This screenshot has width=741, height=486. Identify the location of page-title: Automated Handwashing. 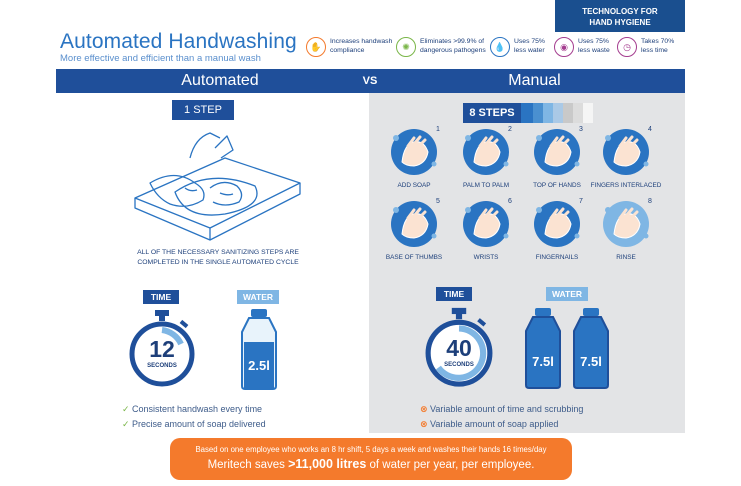
(178, 41).